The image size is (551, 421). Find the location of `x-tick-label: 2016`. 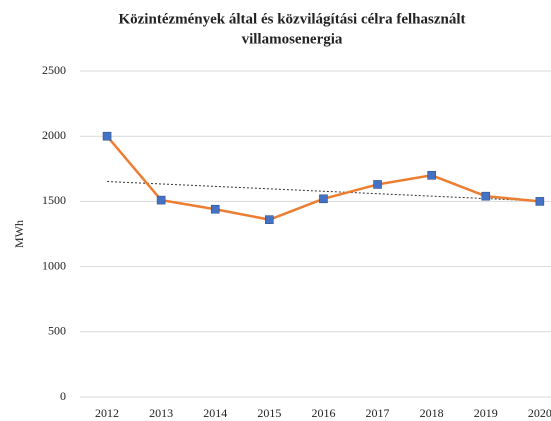

x-tick-label: 2016 is located at coordinates (323, 413).